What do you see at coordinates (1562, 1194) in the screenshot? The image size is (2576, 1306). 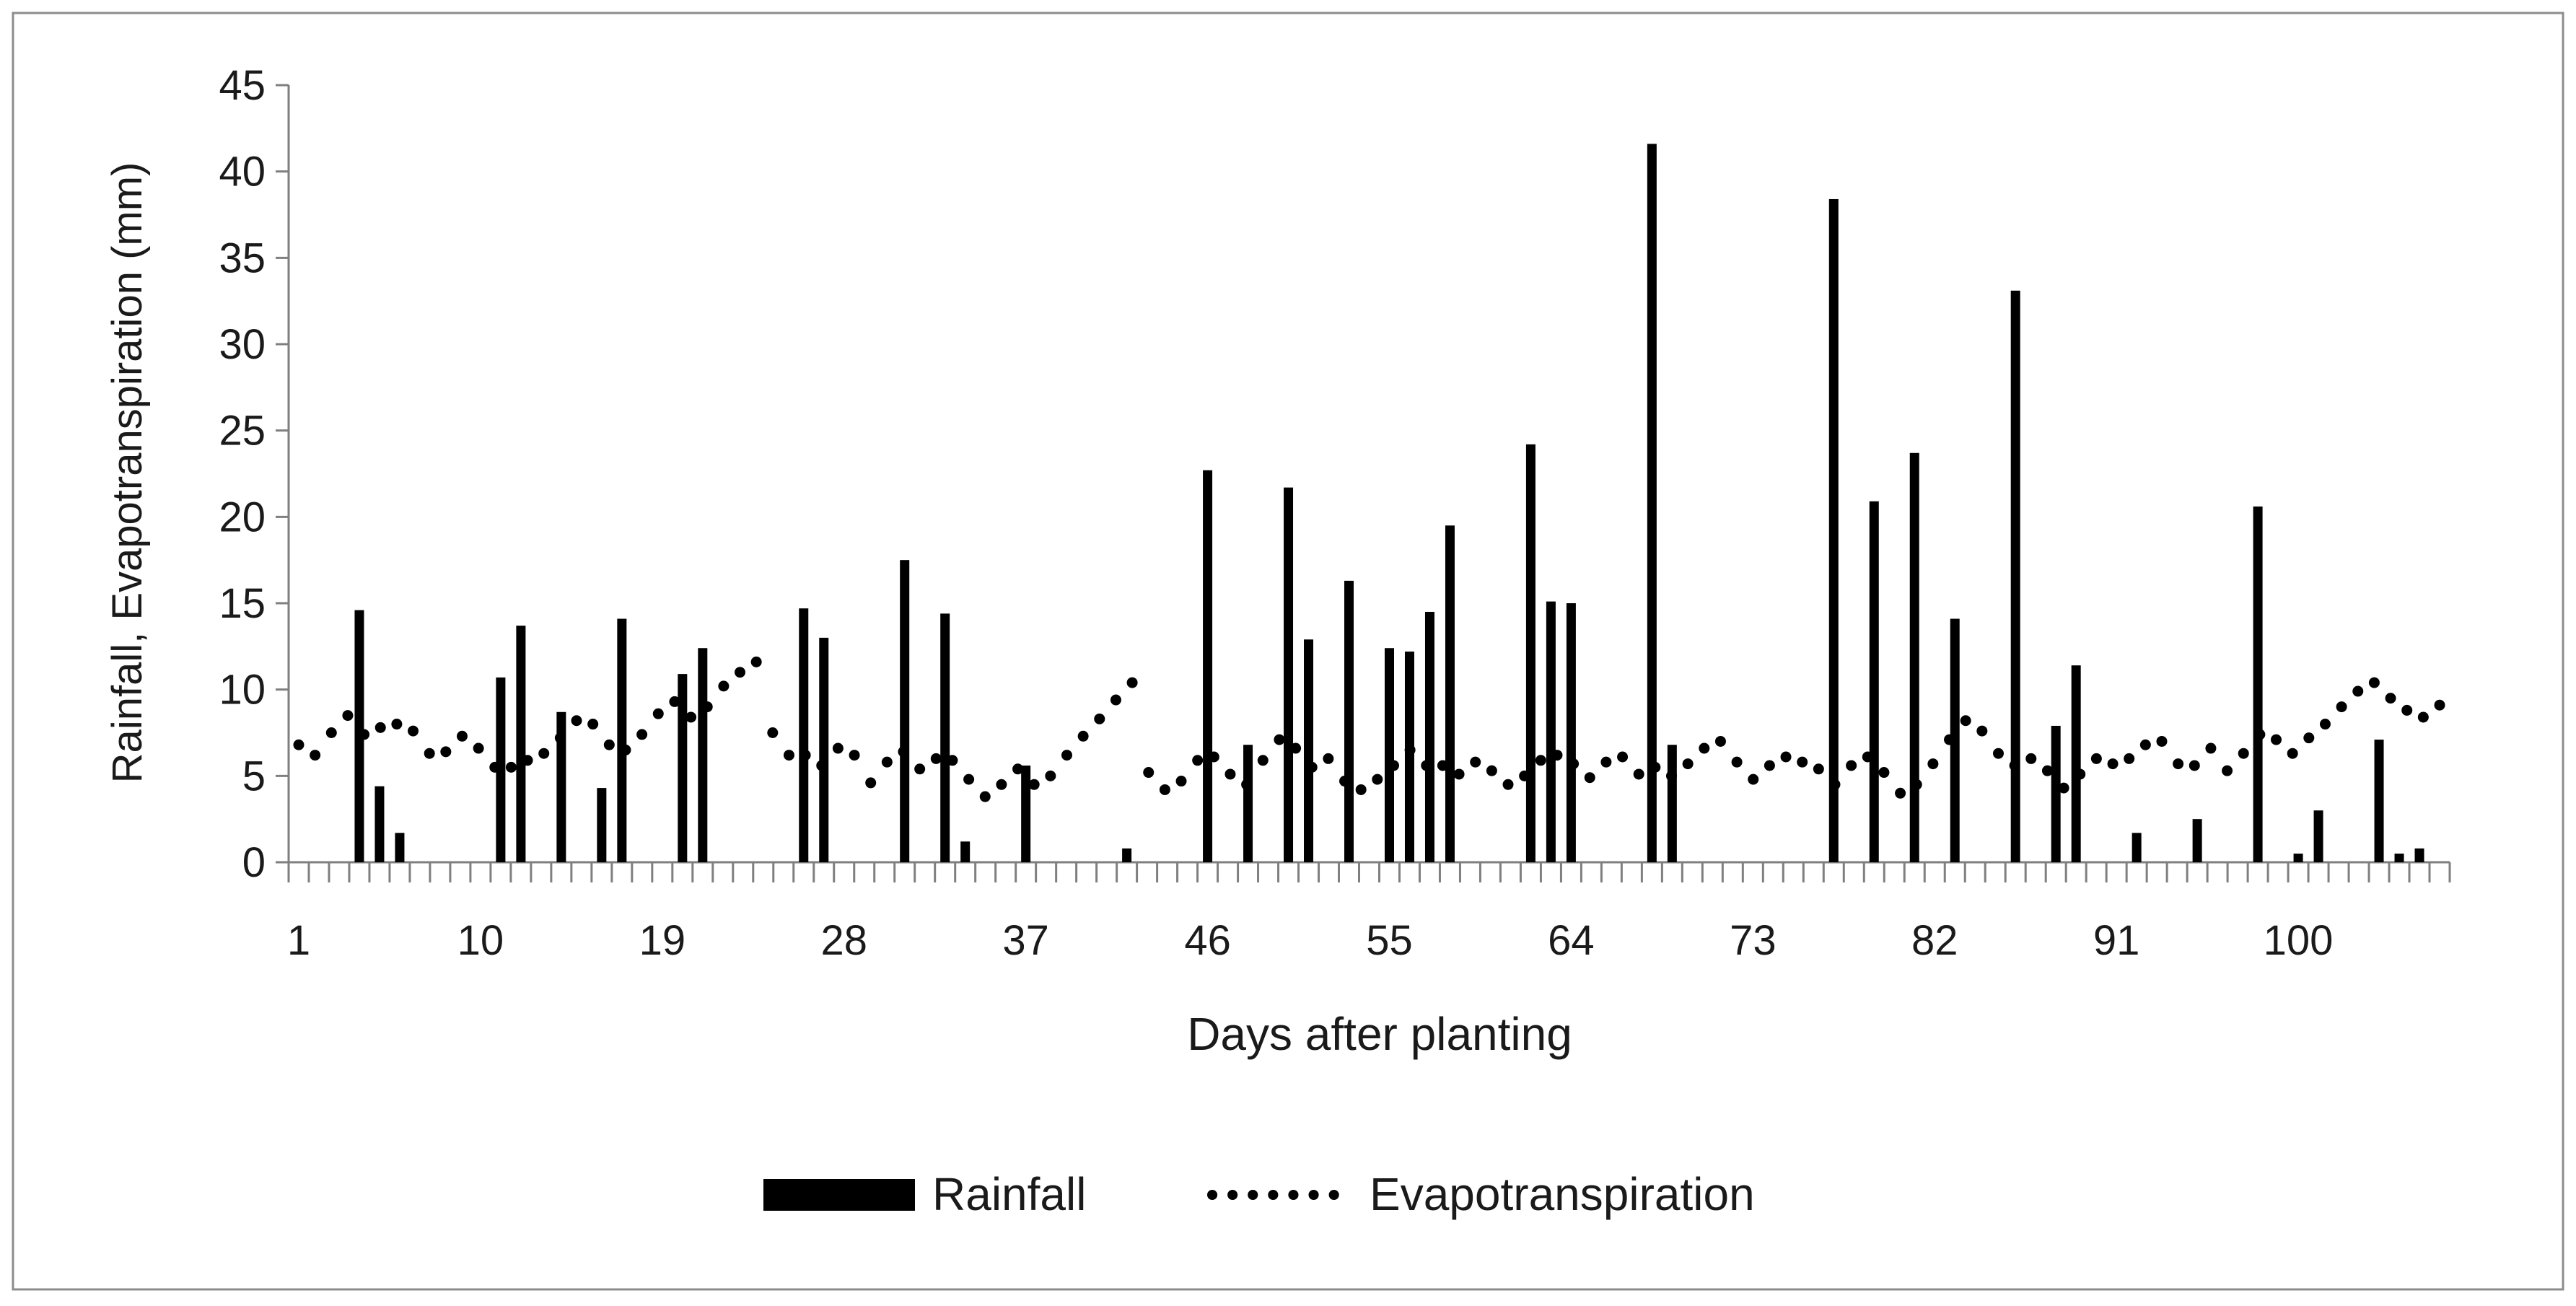 I see `legend-evapotranspiration-label: Evapotranspiration` at bounding box center [1562, 1194].